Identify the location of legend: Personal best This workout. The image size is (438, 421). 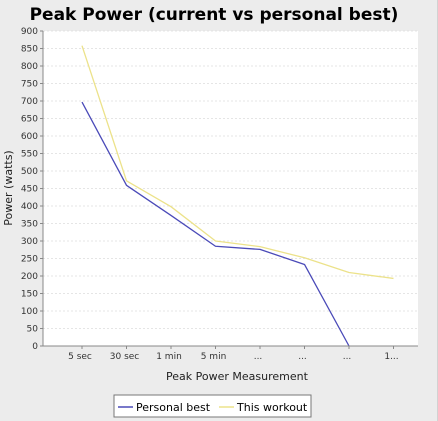
(212, 406).